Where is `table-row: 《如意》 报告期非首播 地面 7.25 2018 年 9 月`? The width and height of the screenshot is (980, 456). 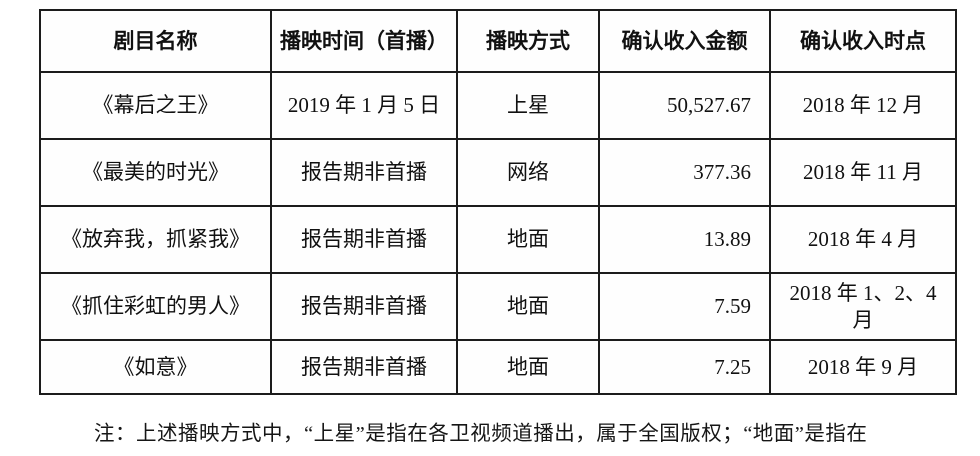
table-row: 《如意》 报告期非首播 地面 7.25 2018 年 9 月 is located at coordinates (498, 367).